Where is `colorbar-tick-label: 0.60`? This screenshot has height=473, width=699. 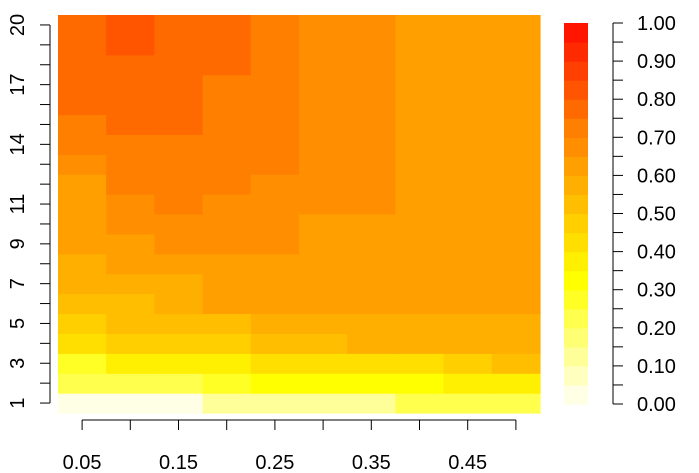
colorbar-tick-label: 0.60 is located at coordinates (656, 176).